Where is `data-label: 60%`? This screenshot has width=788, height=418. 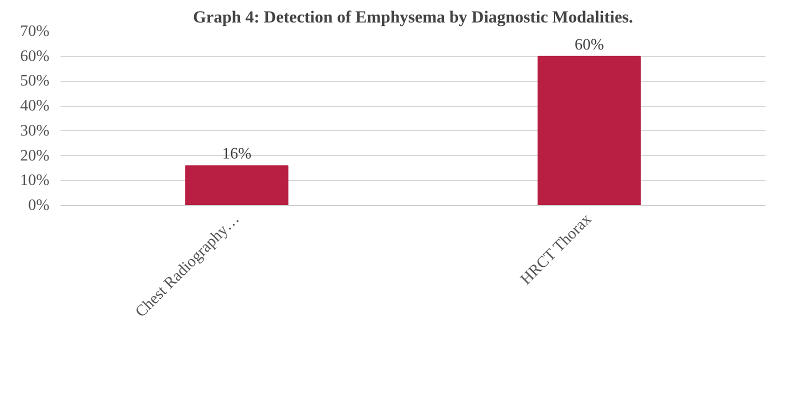
data-label: 60% is located at coordinates (589, 45).